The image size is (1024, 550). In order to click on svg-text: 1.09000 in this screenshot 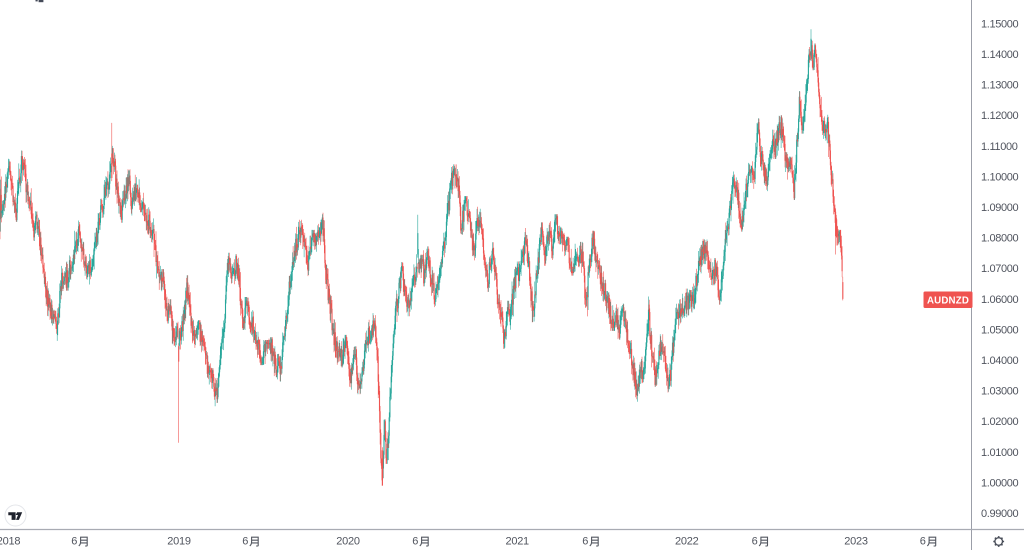, I will do `click(1000, 208)`.